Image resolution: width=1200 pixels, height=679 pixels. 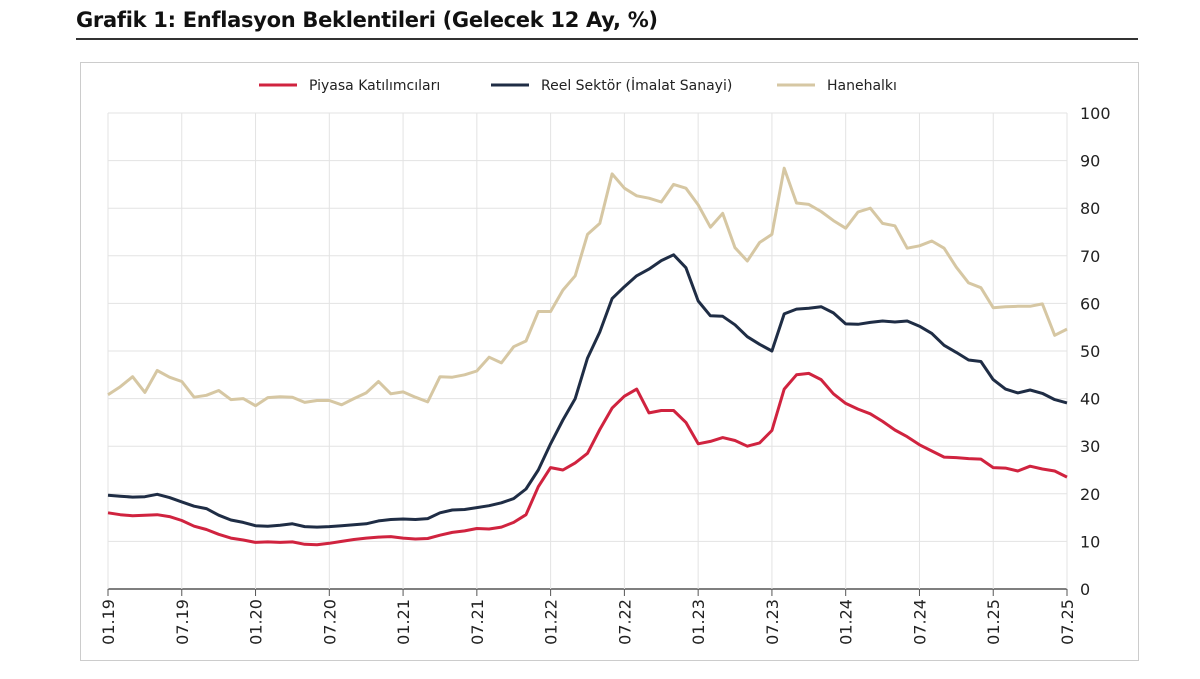 What do you see at coordinates (1085, 589) in the screenshot?
I see `y-tick-label: 0` at bounding box center [1085, 589].